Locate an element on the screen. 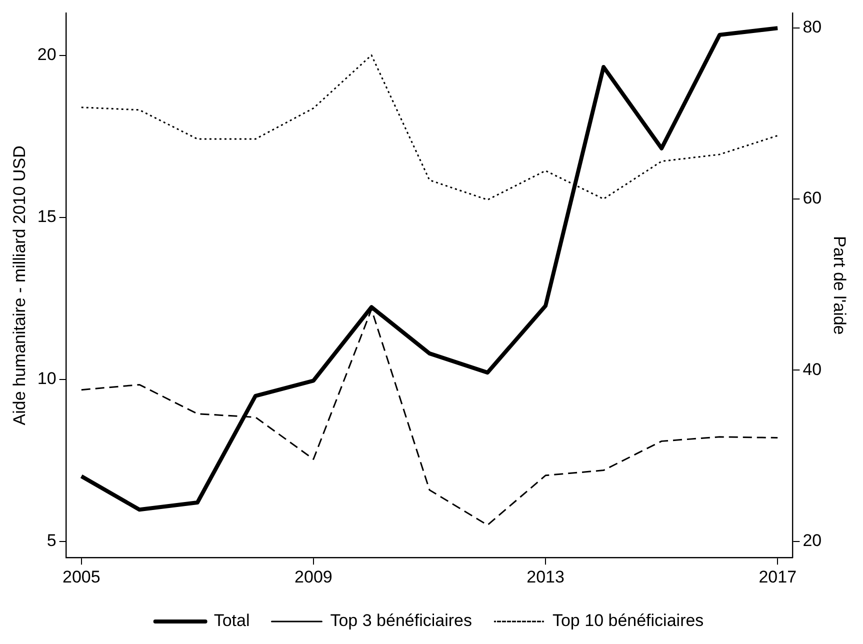  y-tick-label: 10 is located at coordinates (46, 378).